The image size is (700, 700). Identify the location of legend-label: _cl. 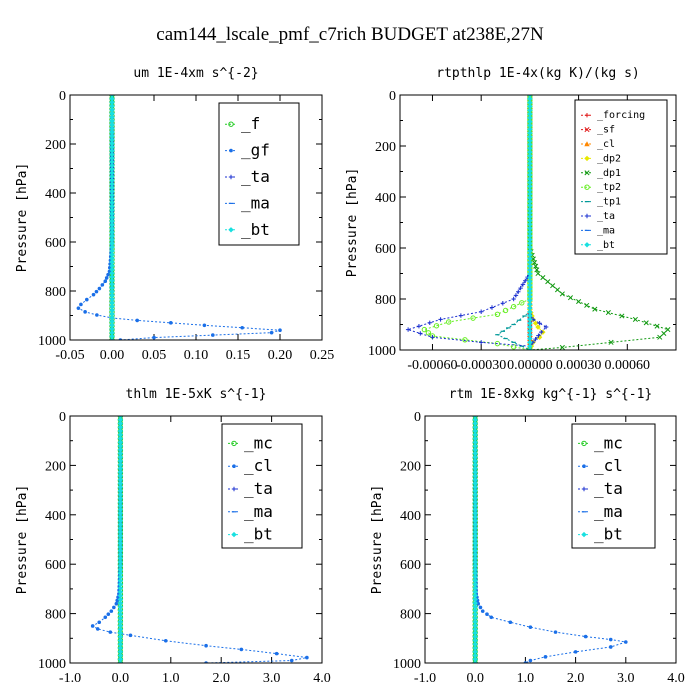
(606, 144).